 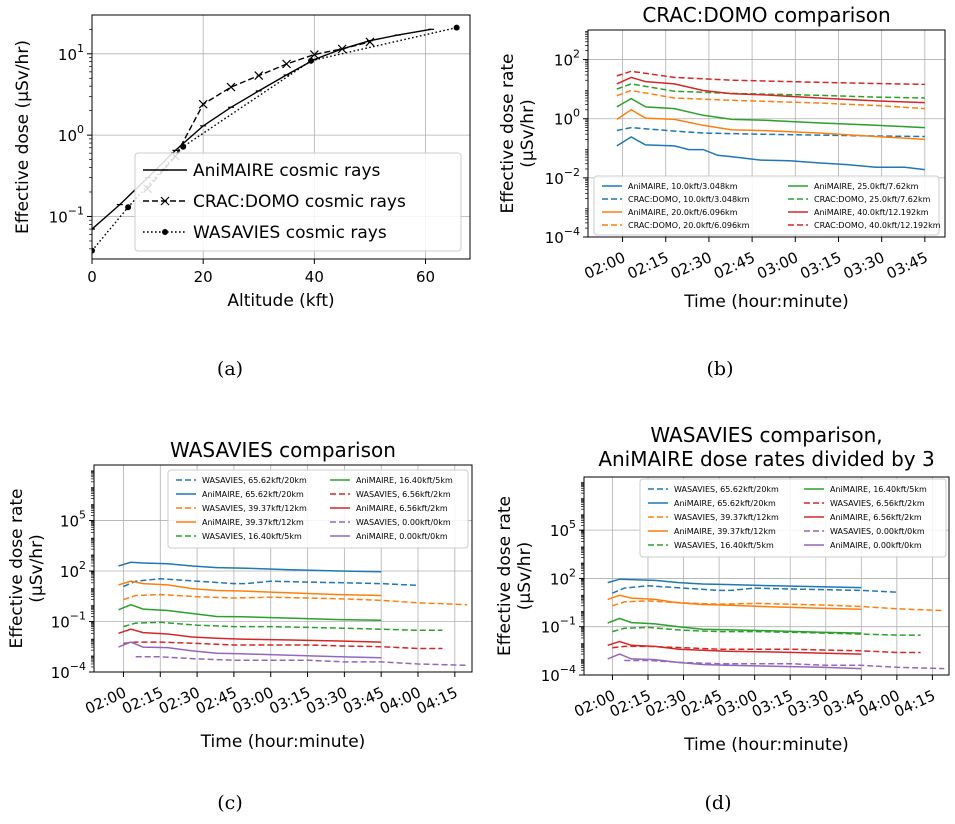 What do you see at coordinates (23, 137) in the screenshot?
I see `panel-a-y-axis-label: Effective dose (μSv/hr)` at bounding box center [23, 137].